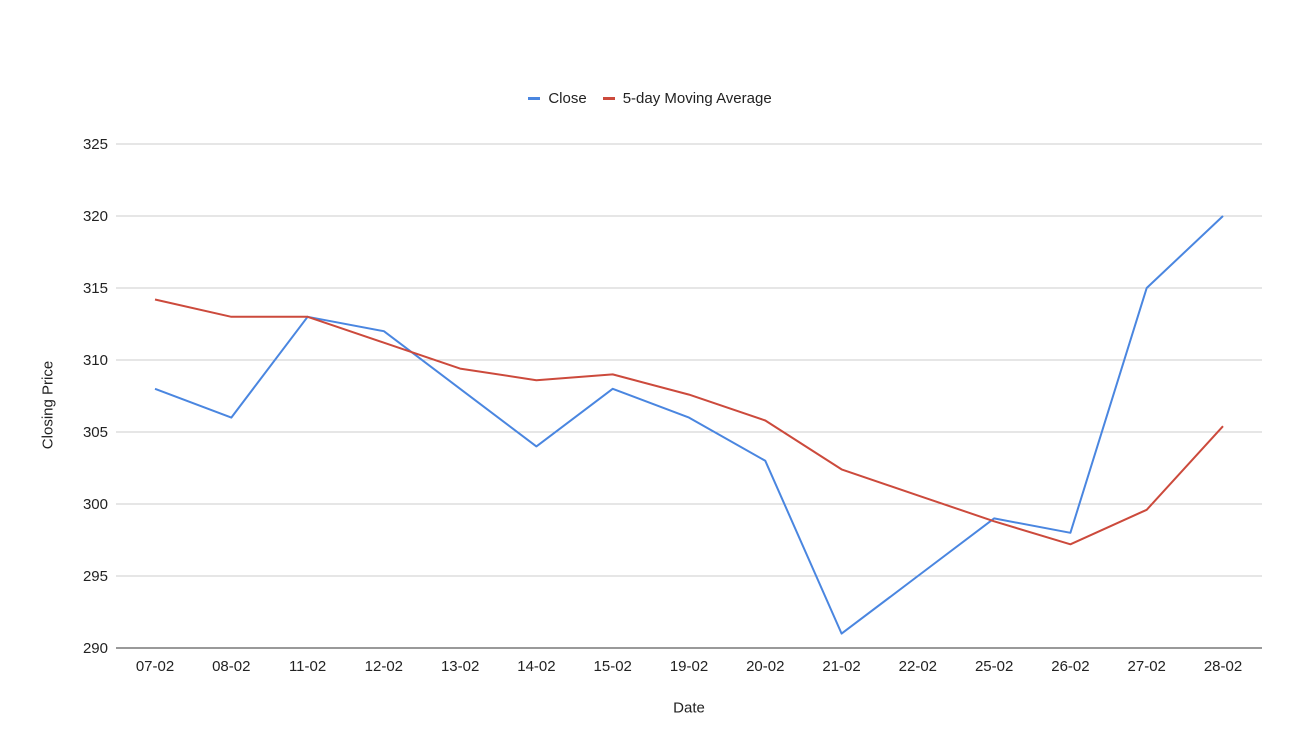 The image size is (1300, 756). What do you see at coordinates (95, 432) in the screenshot?
I see `y-tick-label: 305` at bounding box center [95, 432].